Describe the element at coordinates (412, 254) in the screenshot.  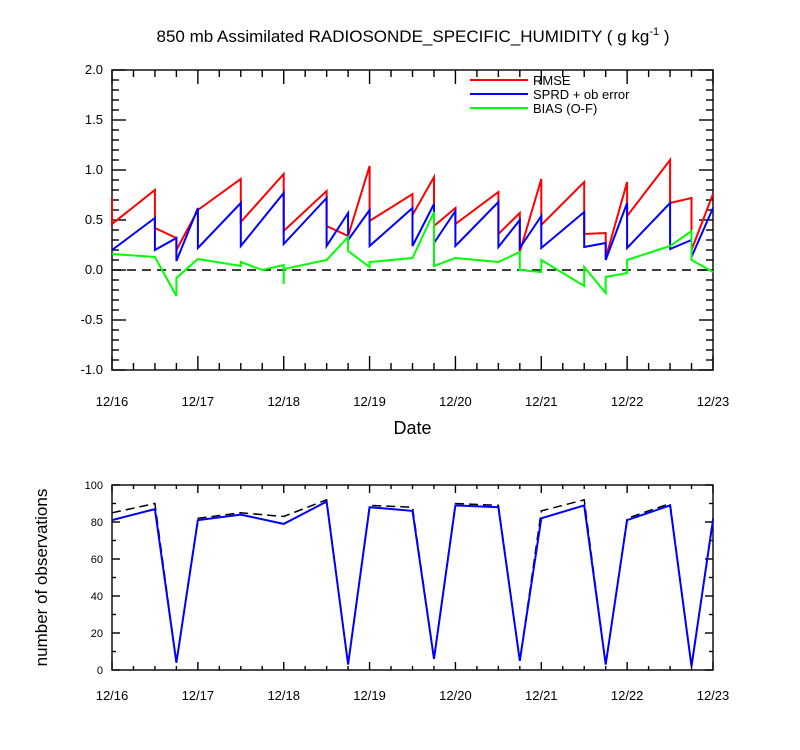
I see `top-series-bias-o-f` at that location.